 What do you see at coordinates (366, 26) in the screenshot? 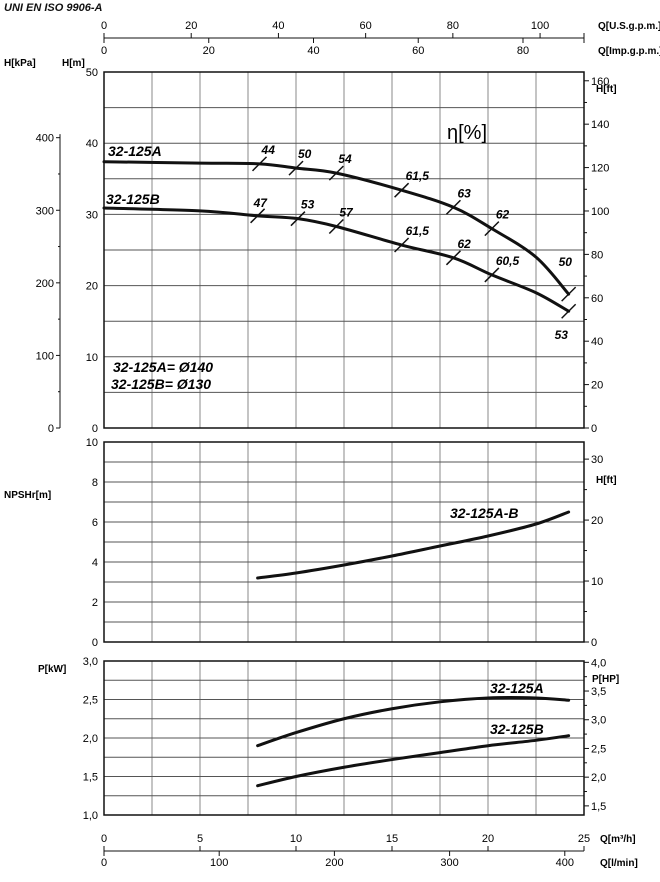
I see `usgpm-tick-label: 60` at bounding box center [366, 26].